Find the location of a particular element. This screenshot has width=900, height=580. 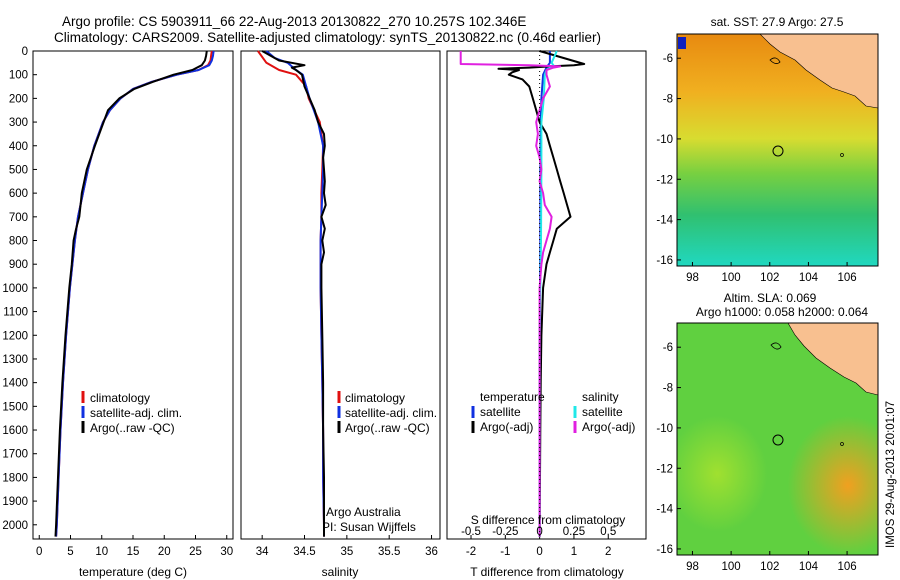

sla-lon-tick-label: 102 is located at coordinates (769, 567).